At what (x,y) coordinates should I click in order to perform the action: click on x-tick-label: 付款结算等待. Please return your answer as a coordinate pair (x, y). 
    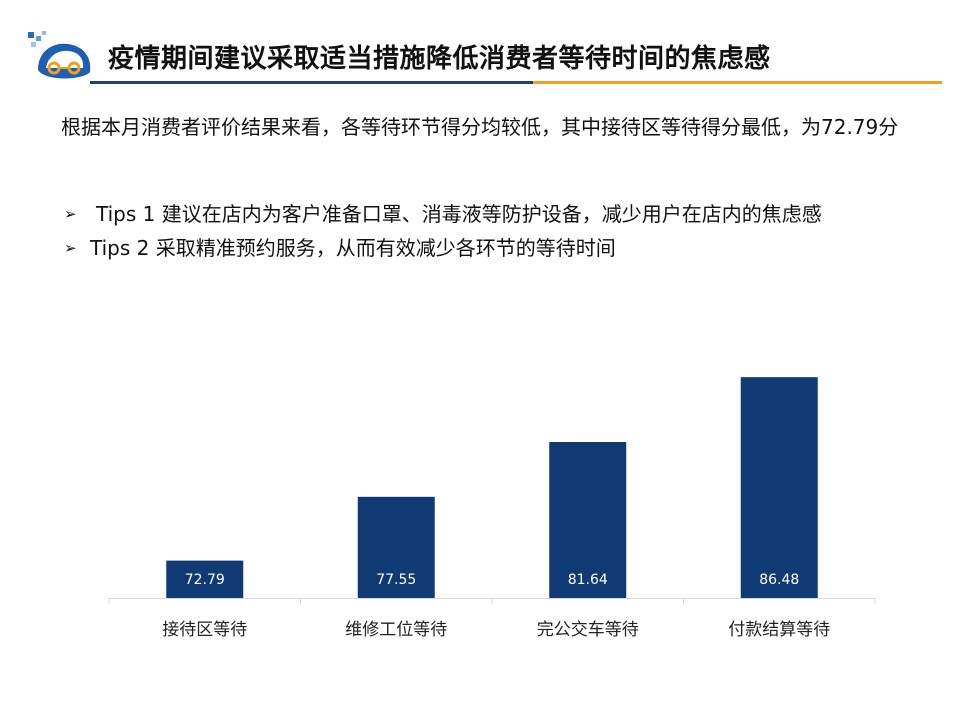
    Looking at the image, I should click on (779, 630).